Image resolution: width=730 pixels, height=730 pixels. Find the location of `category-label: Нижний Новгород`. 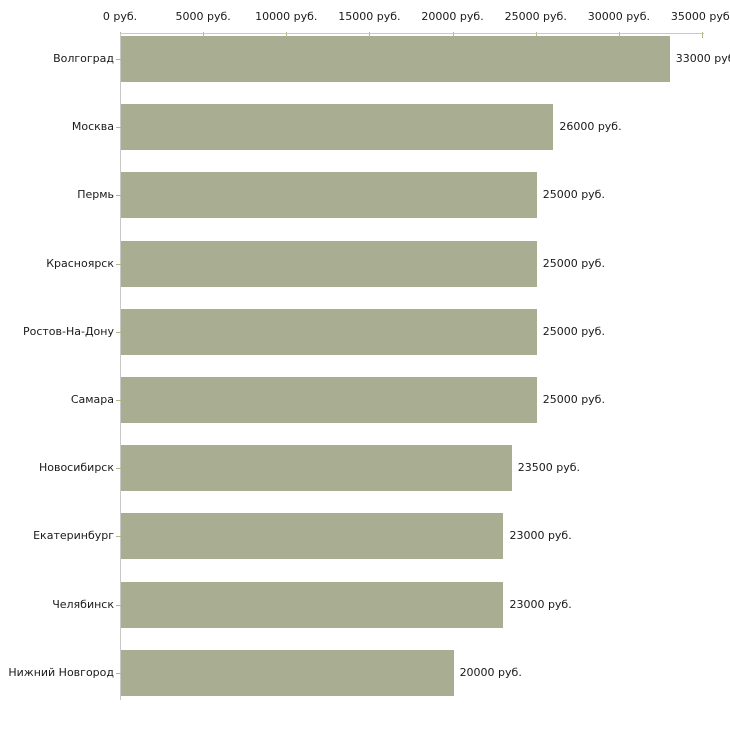

category-label: Нижний Новгород is located at coordinates (61, 672).